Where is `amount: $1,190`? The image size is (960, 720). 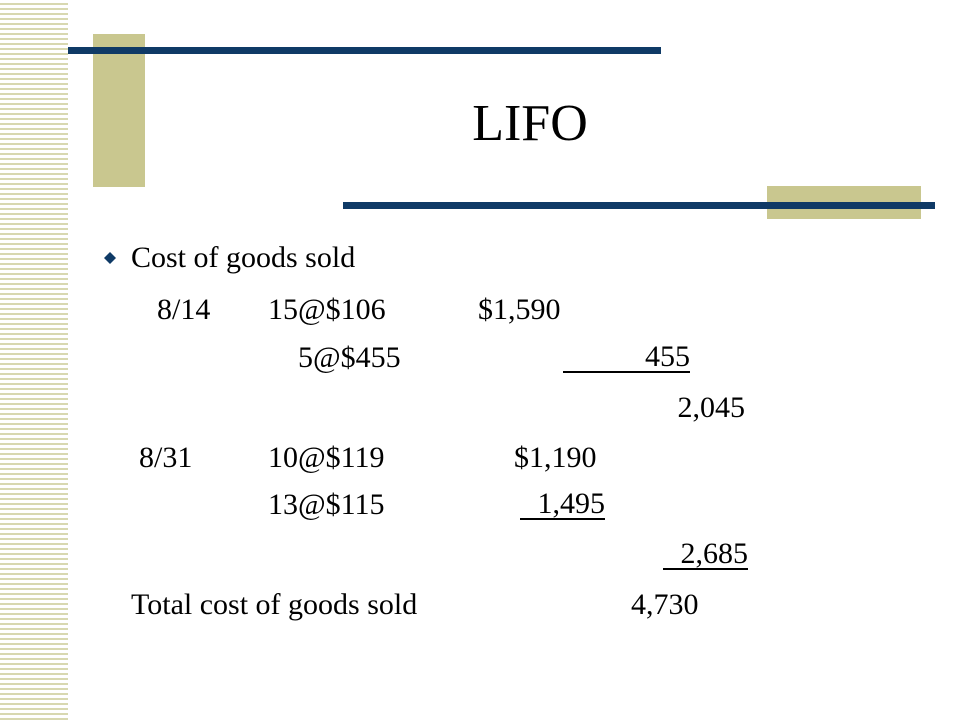 amount: $1,190 is located at coordinates (555, 457).